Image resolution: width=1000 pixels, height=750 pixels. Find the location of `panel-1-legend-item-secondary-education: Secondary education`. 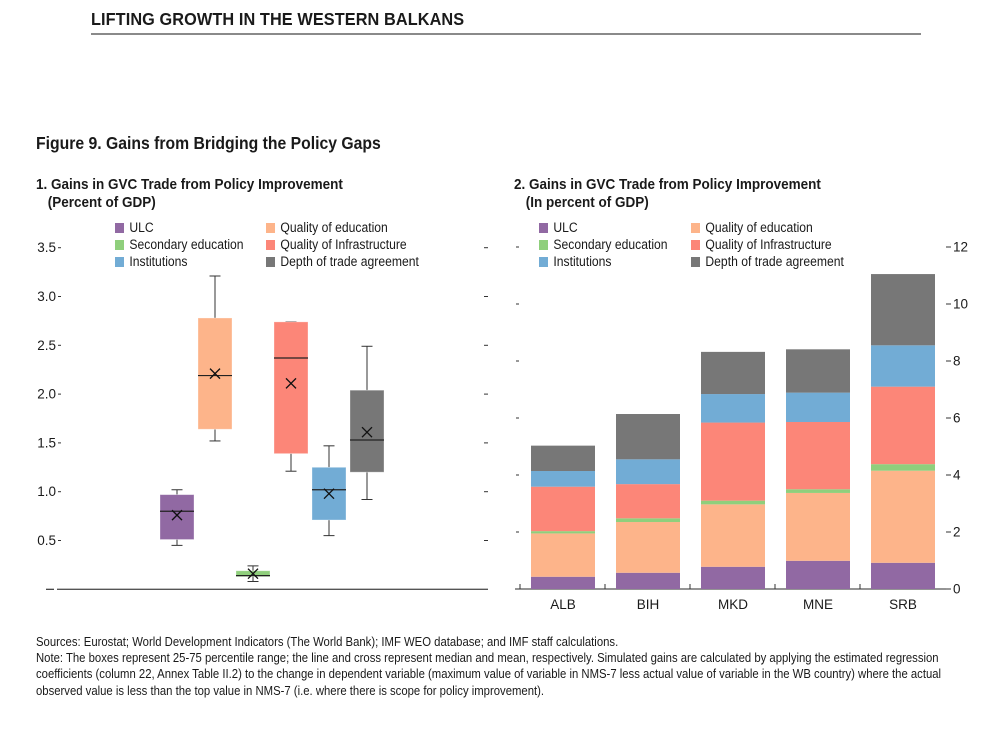

panel-1-legend-item-secondary-education: Secondary education is located at coordinates (179, 244).